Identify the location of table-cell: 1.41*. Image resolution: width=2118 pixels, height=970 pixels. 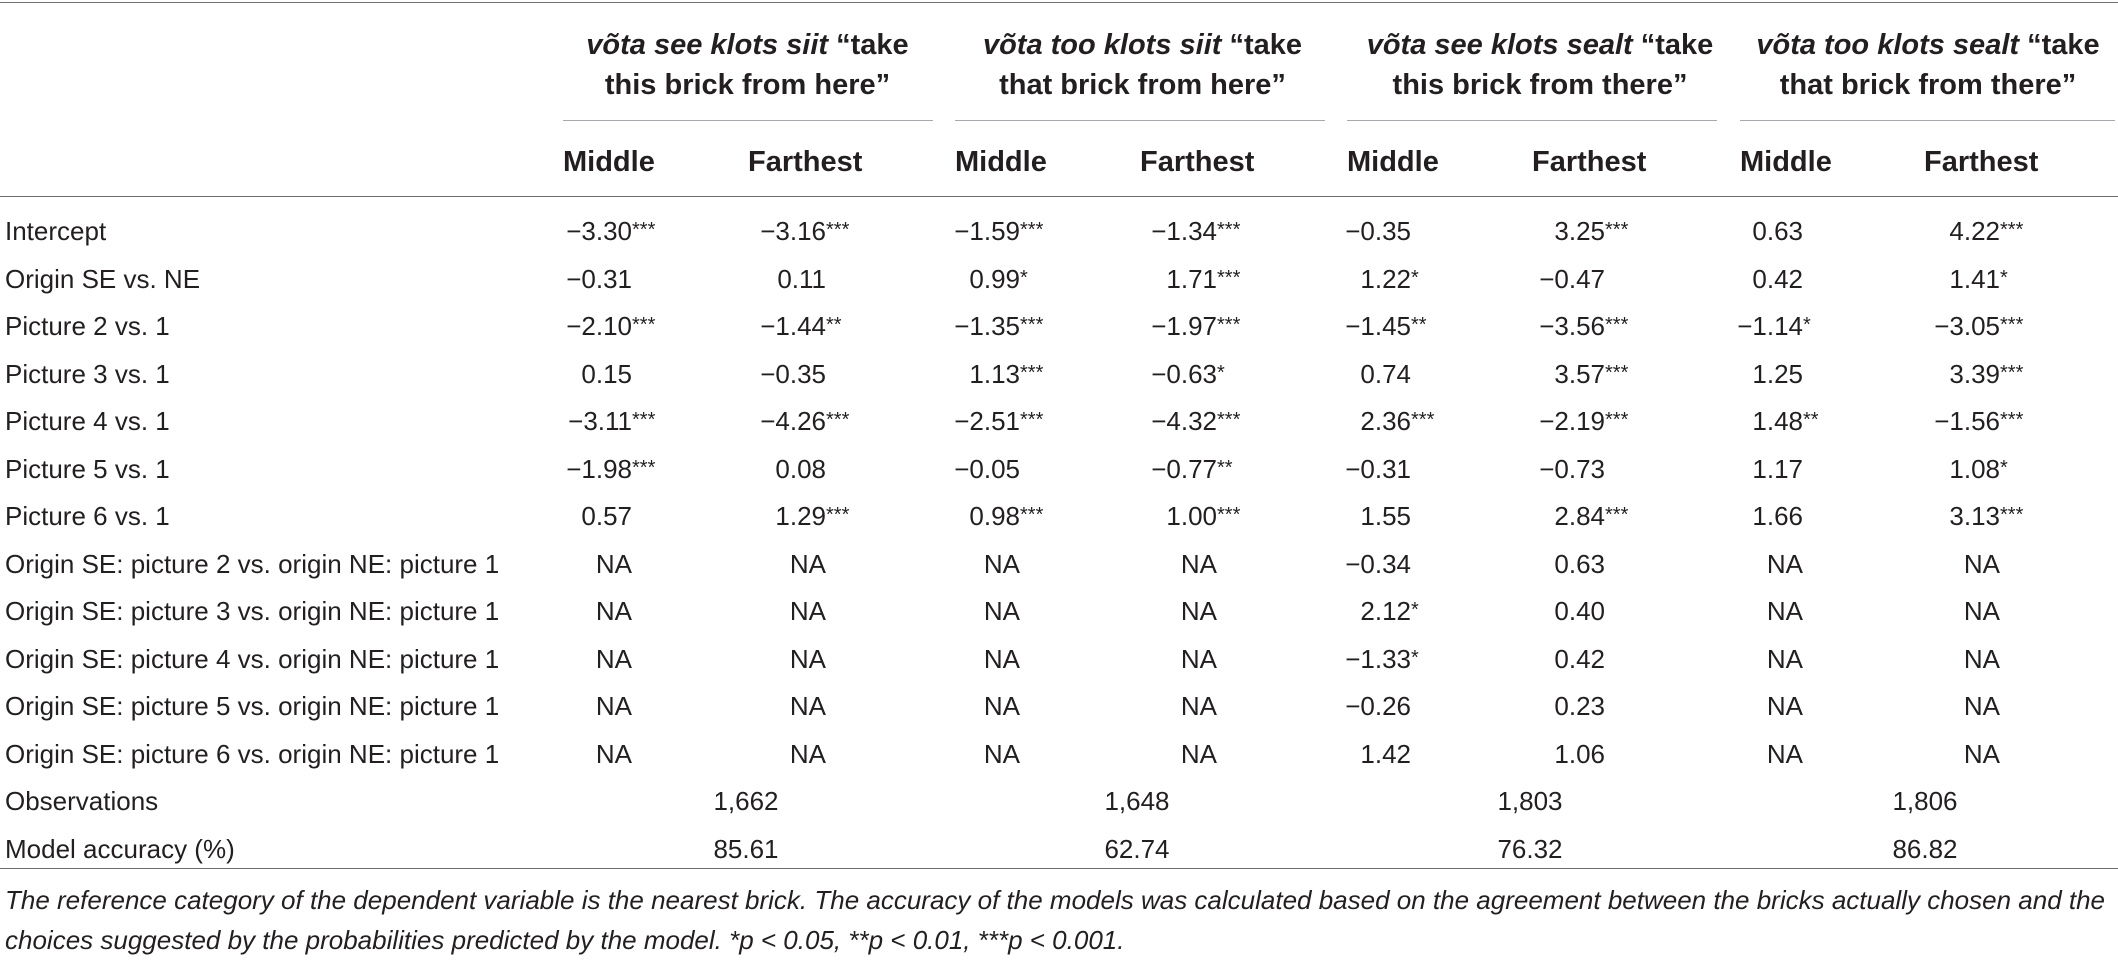
(1942, 279).